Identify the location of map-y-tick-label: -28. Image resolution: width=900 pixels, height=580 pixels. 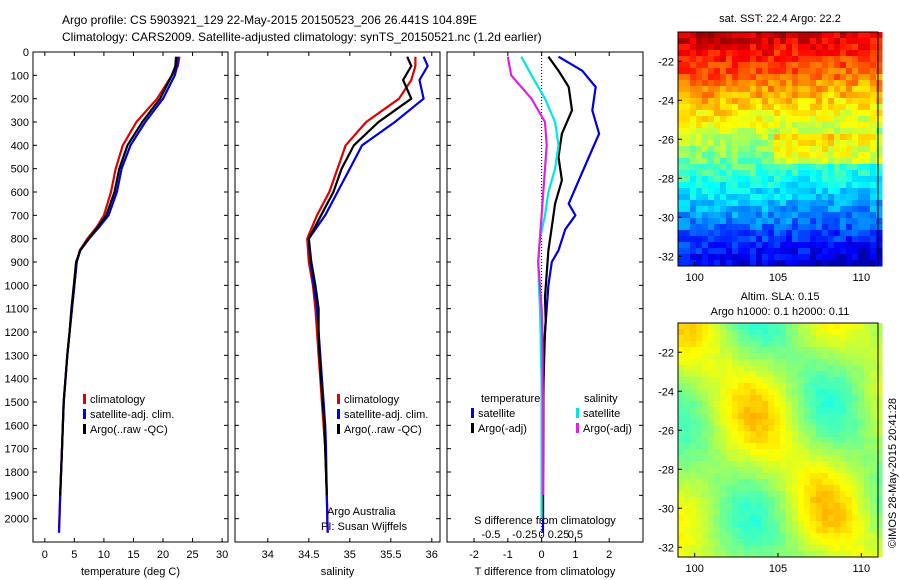
(666, 179).